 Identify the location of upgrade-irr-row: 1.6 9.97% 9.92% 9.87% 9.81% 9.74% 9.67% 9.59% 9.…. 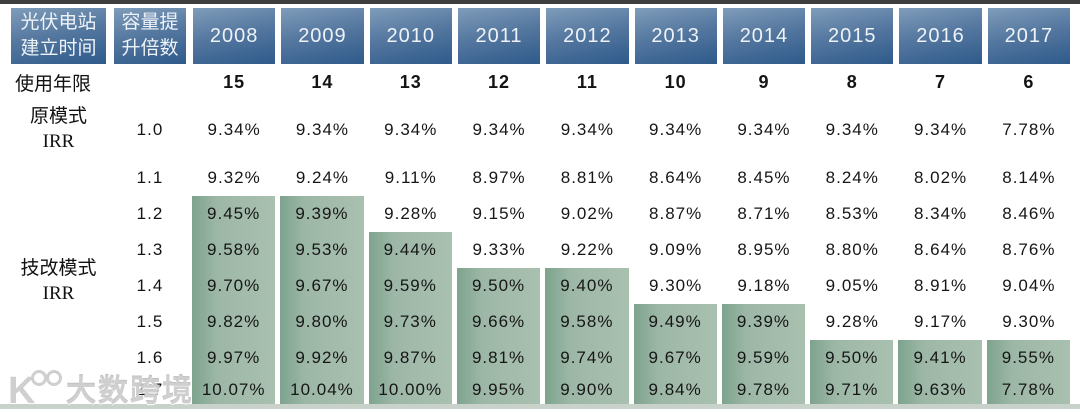
(540, 358).